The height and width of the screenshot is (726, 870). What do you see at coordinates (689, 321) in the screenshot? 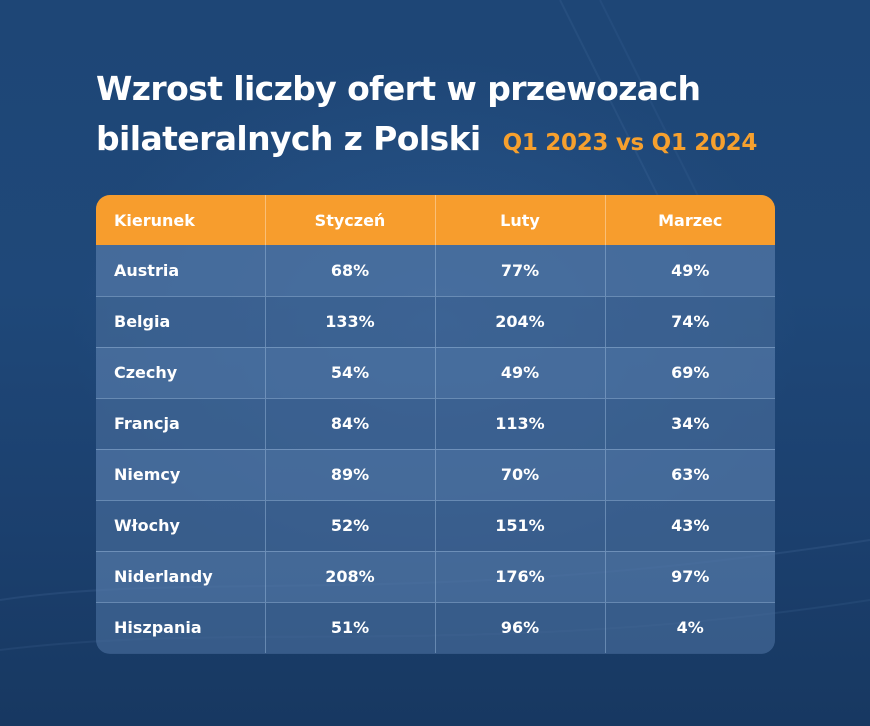
I see `table-cell: 74%` at bounding box center [689, 321].